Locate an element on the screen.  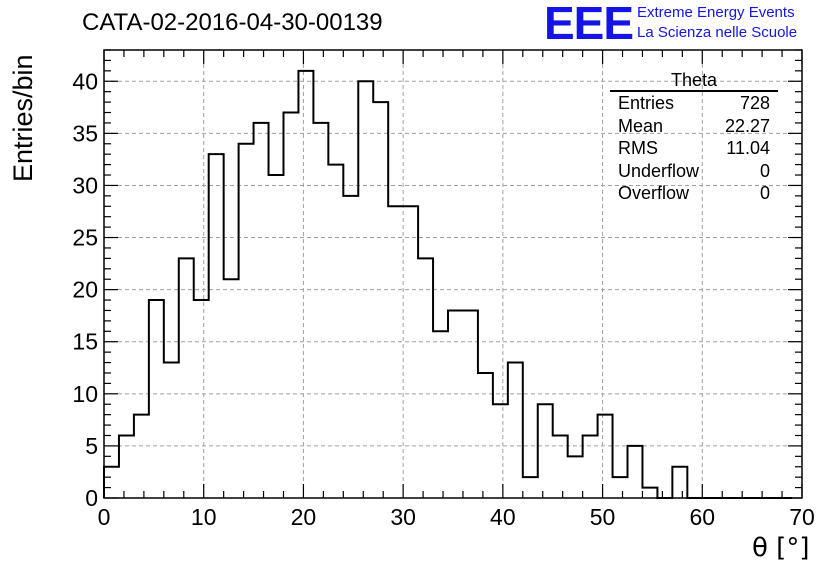
x-axis-label: θ [°] is located at coordinates (781, 548).